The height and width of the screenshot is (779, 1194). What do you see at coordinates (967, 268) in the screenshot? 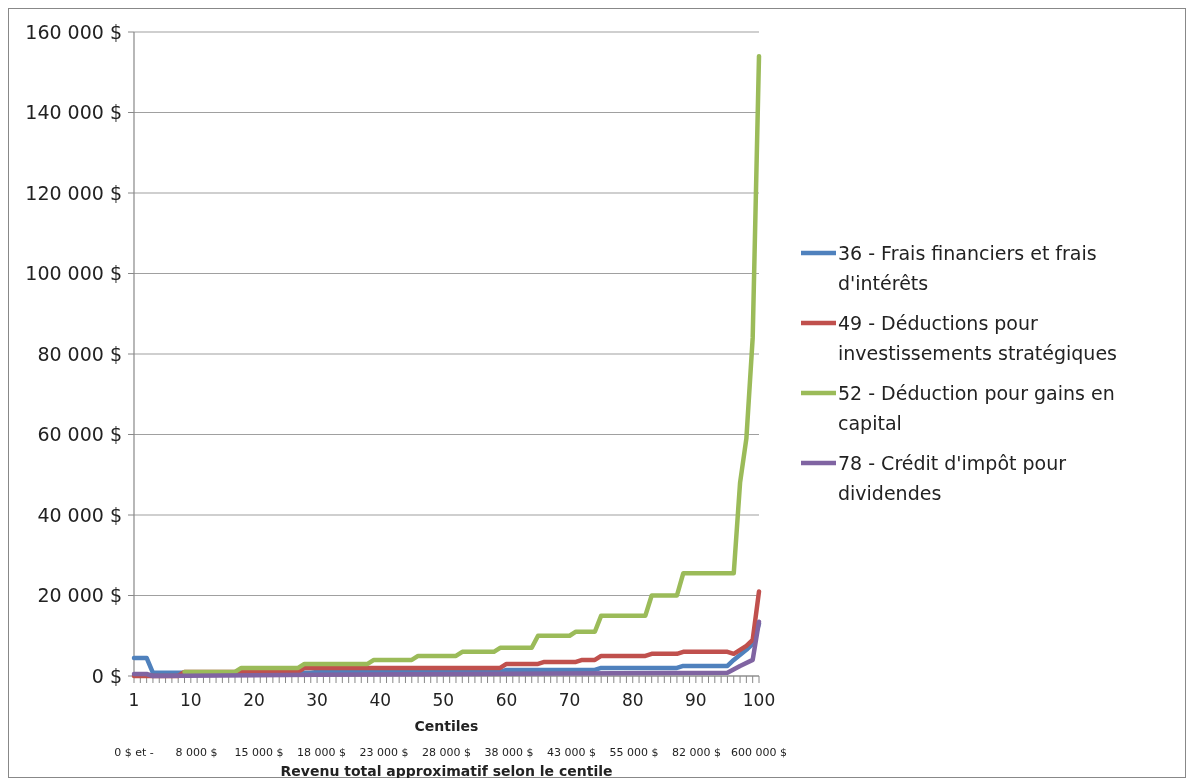
I see `legend-label: 36 - Frais financiers et frais d'intérêts` at bounding box center [967, 268].